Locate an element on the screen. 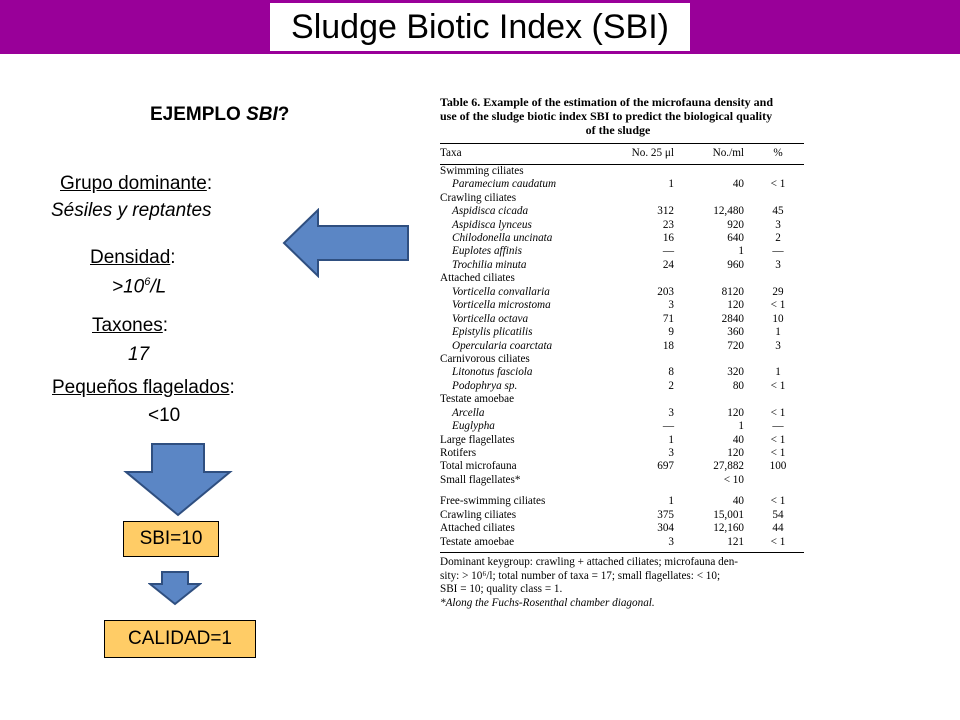  table-row: Euglypha — 1 — is located at coordinates (622, 426).